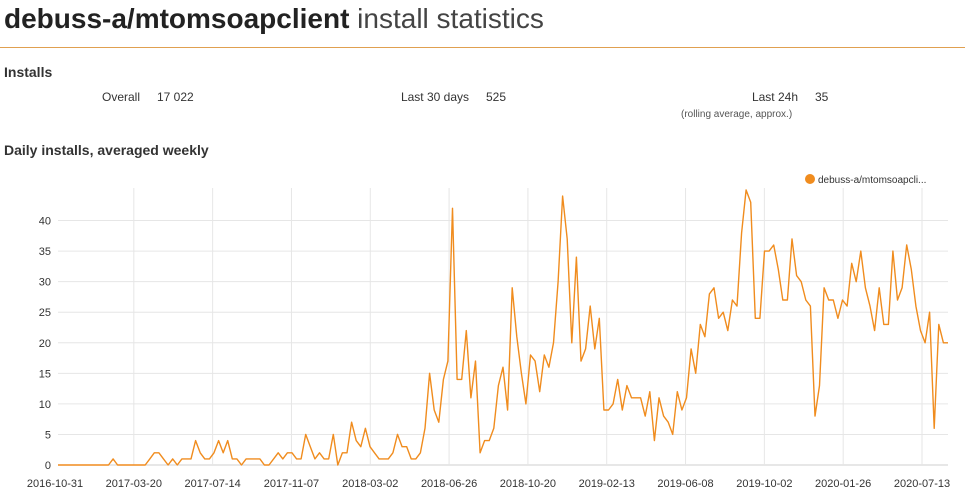  I want to click on x-tick-label: 2017-03-20, so click(134, 484).